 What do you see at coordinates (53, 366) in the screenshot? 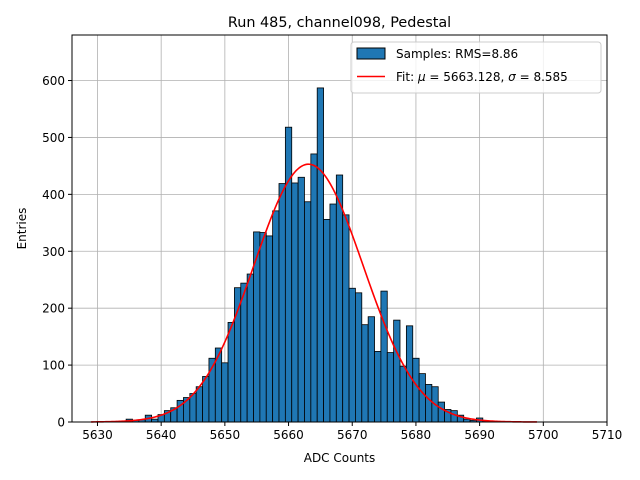
I see `y-tick-label: 100` at bounding box center [53, 366].